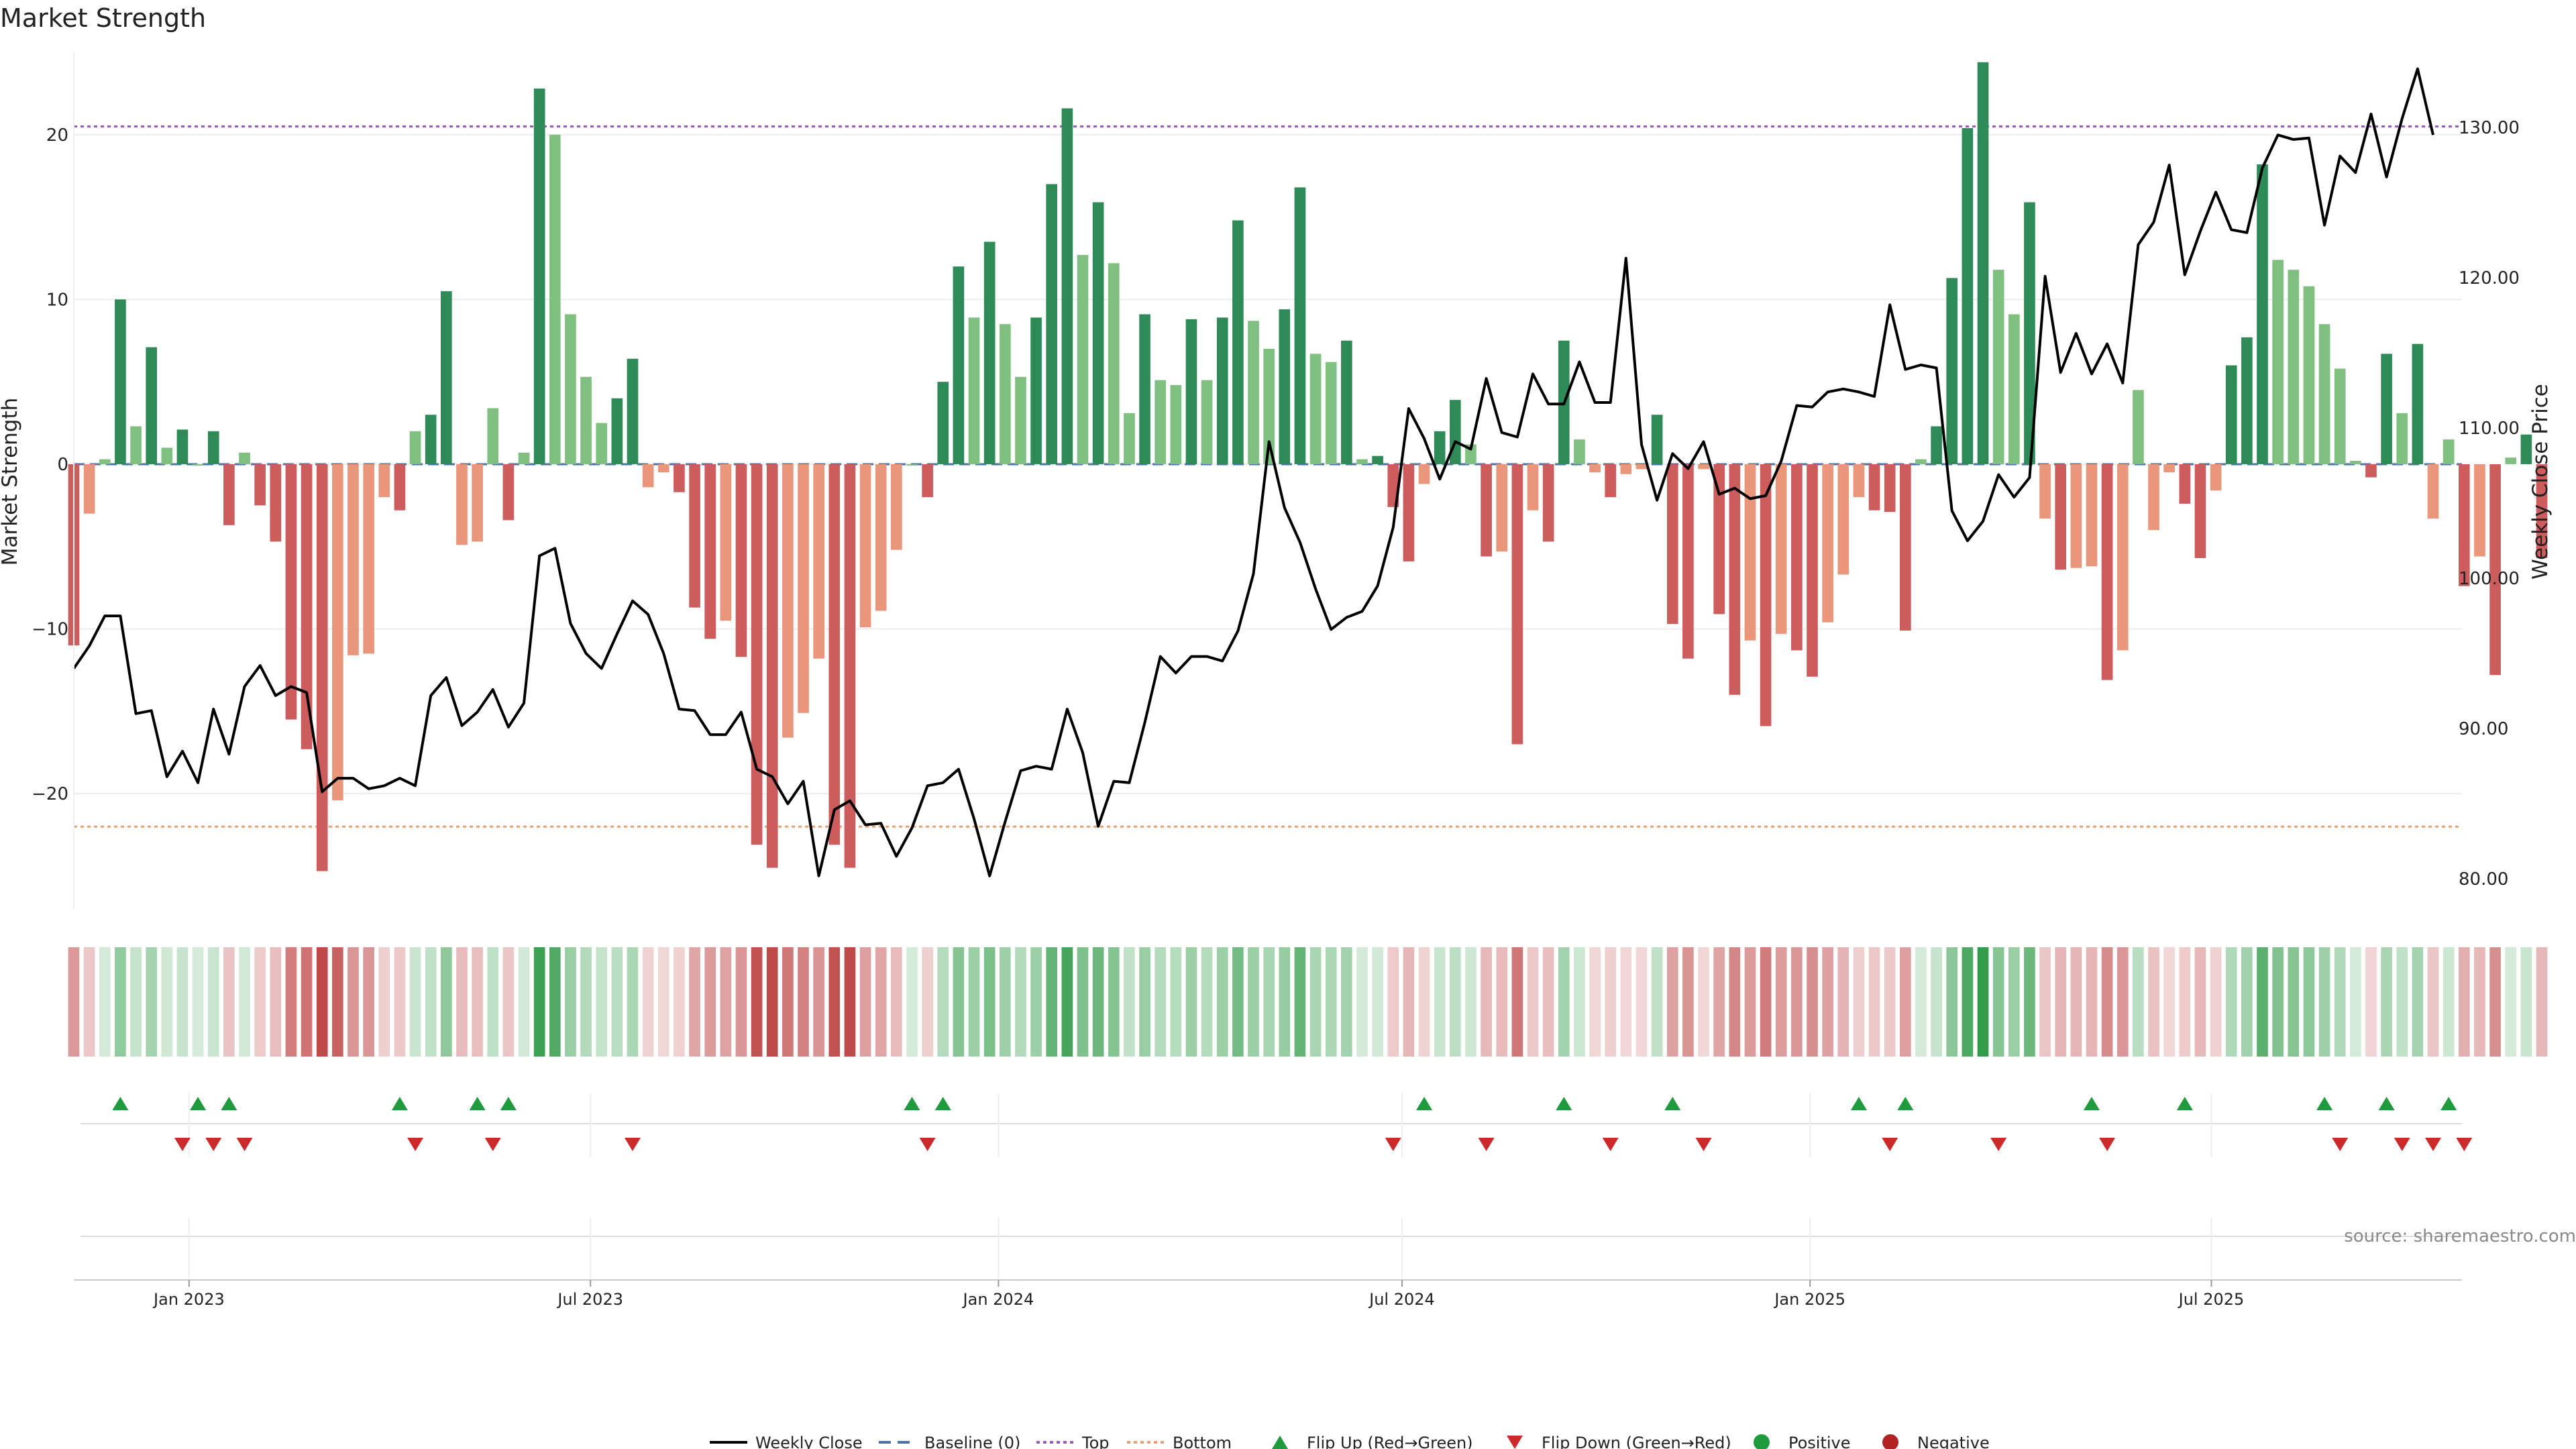  Describe the element at coordinates (57, 300) in the screenshot. I see `y-tick-label: 10` at that location.